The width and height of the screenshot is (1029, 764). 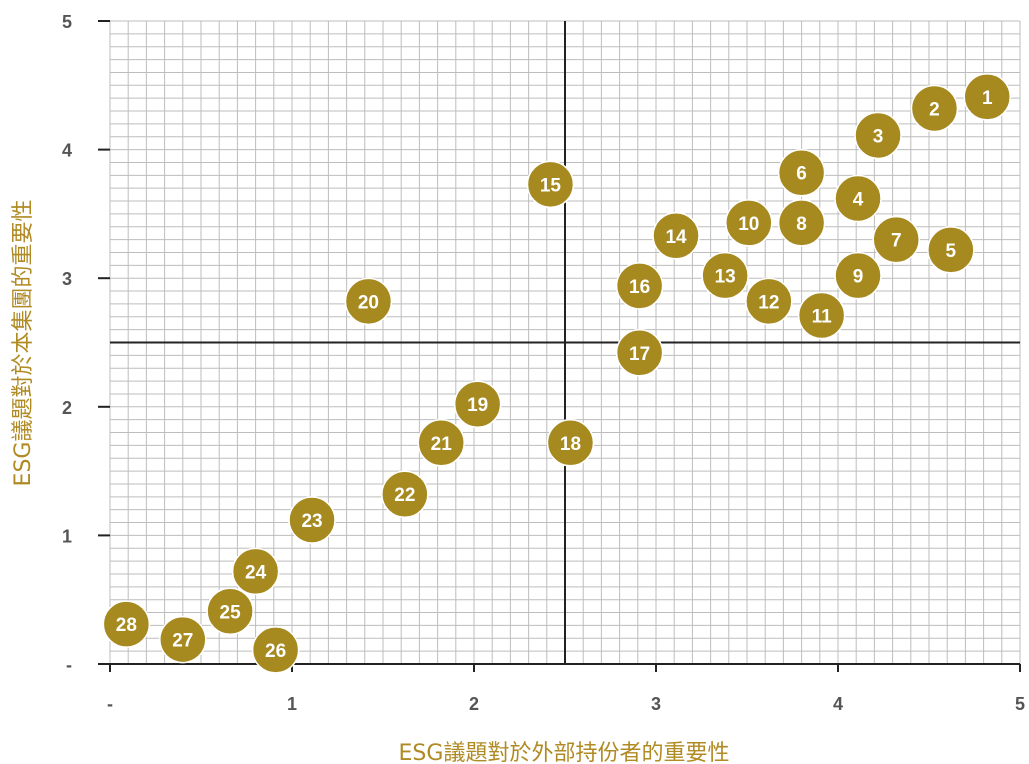 I want to click on x-tick-label: 4, so click(x=838, y=704).